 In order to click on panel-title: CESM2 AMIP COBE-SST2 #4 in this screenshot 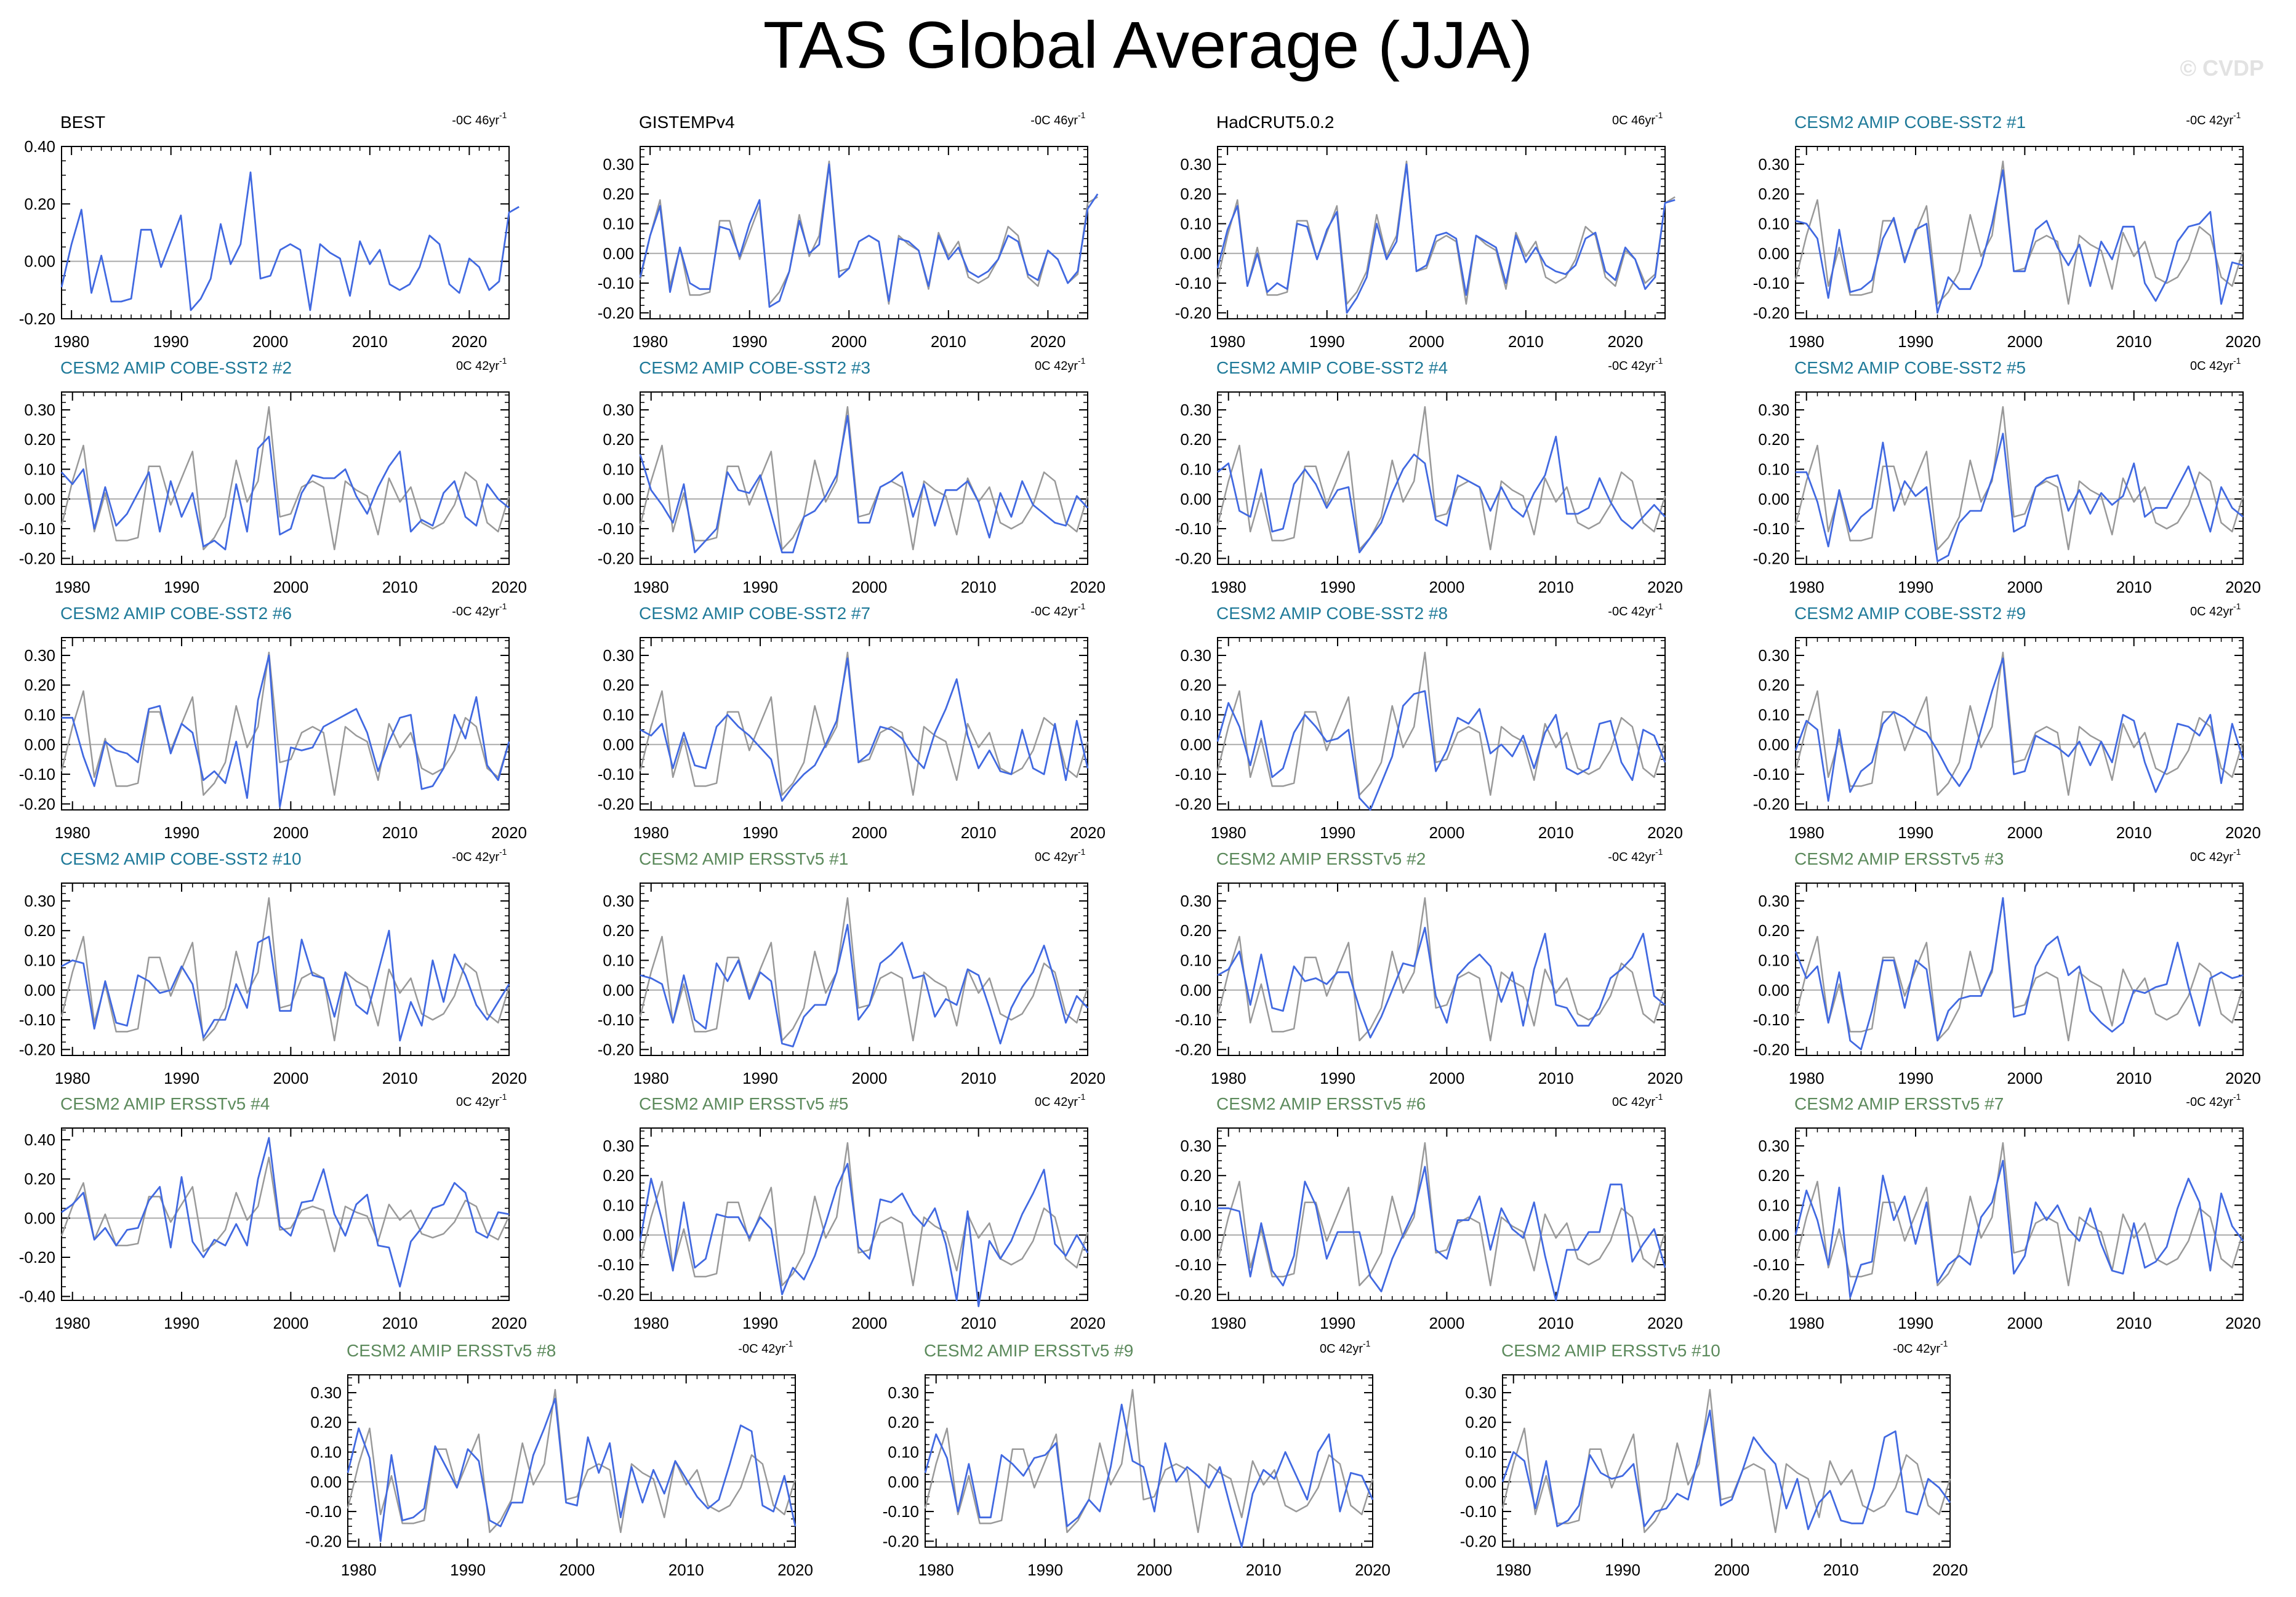, I will do `click(1332, 367)`.